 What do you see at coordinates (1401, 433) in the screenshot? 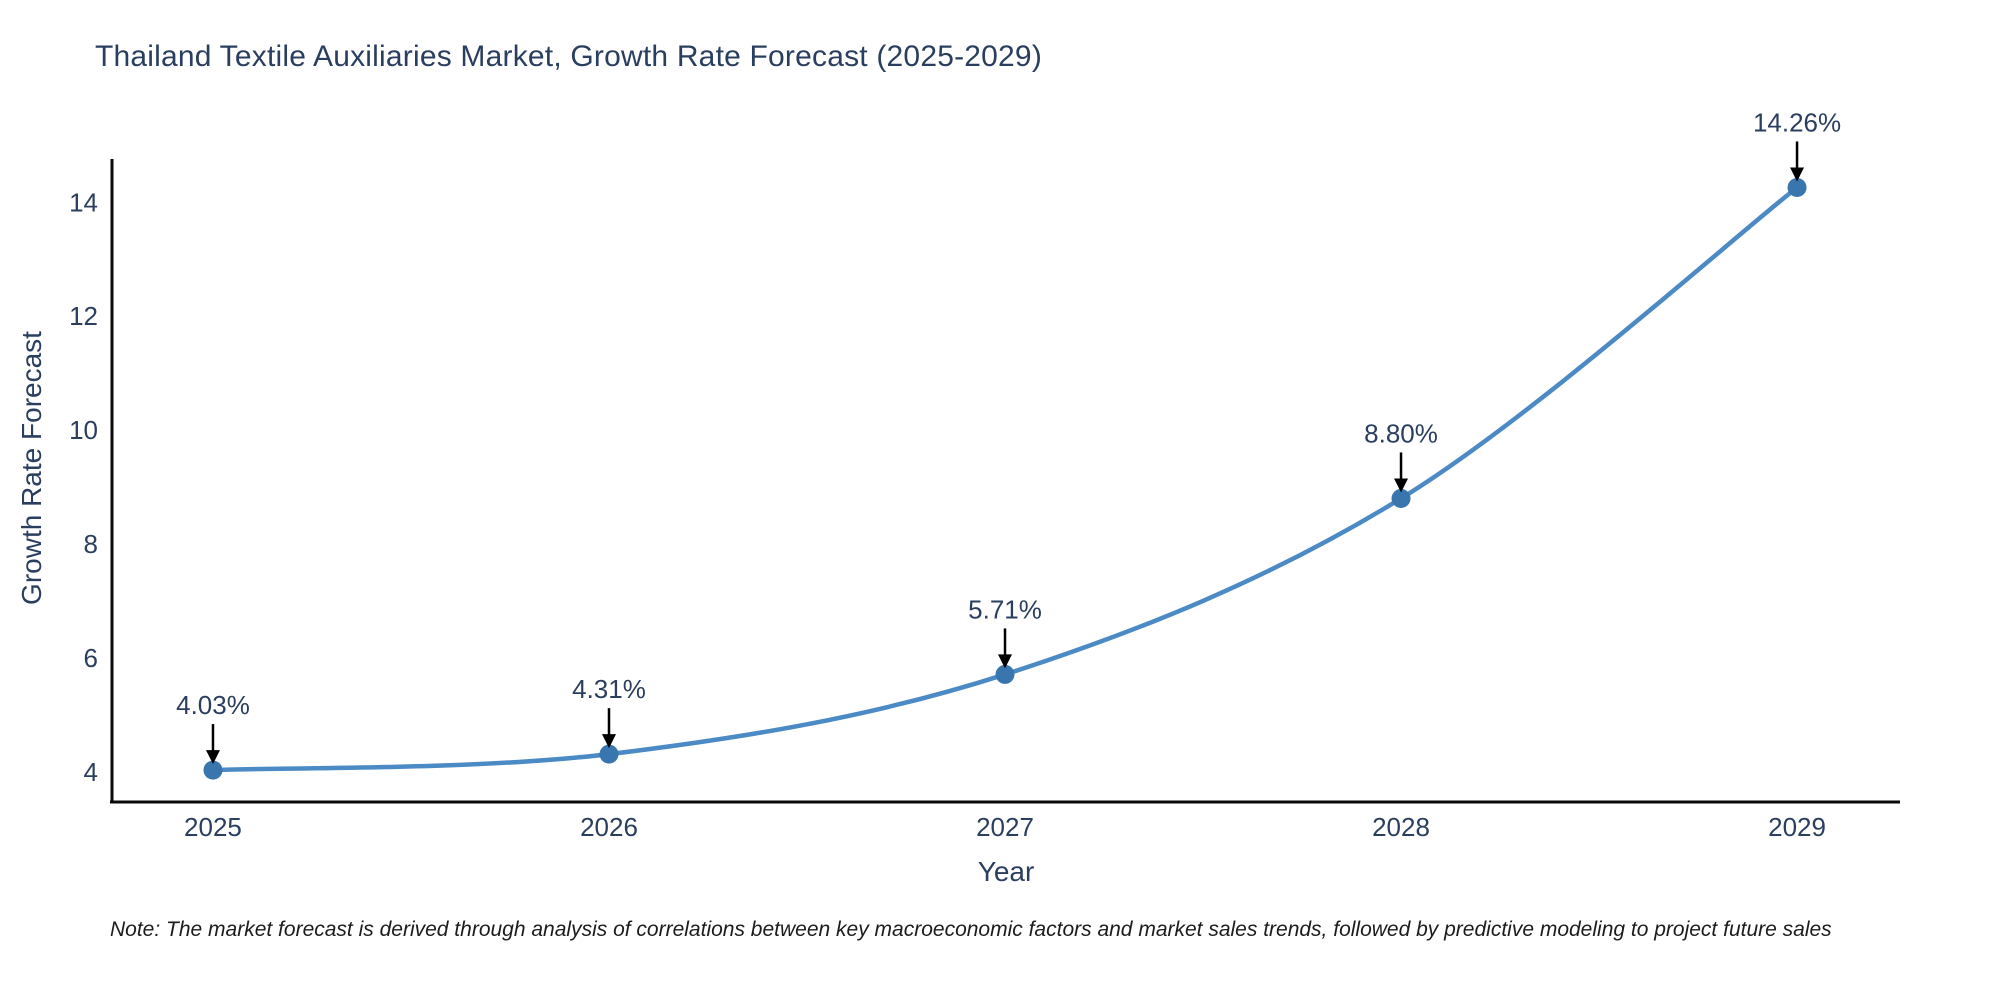
I see `data-point-label: 8.80%` at bounding box center [1401, 433].